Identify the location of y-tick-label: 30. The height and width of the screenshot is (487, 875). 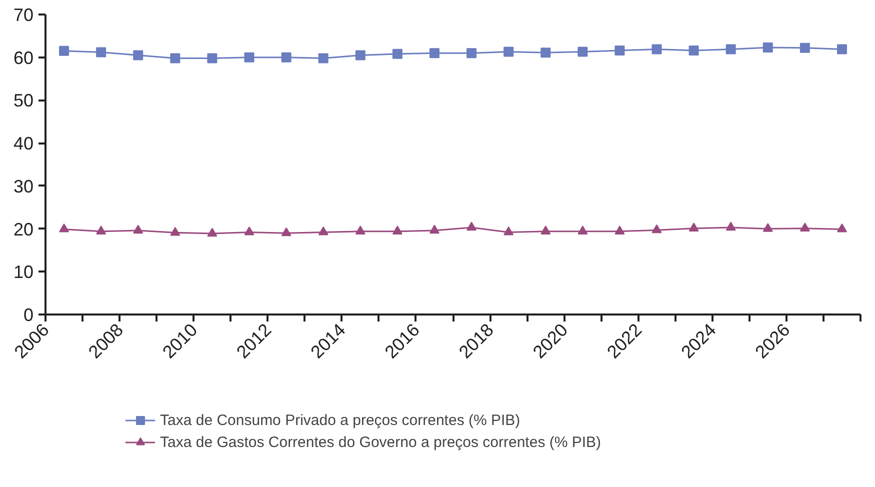
(23, 186).